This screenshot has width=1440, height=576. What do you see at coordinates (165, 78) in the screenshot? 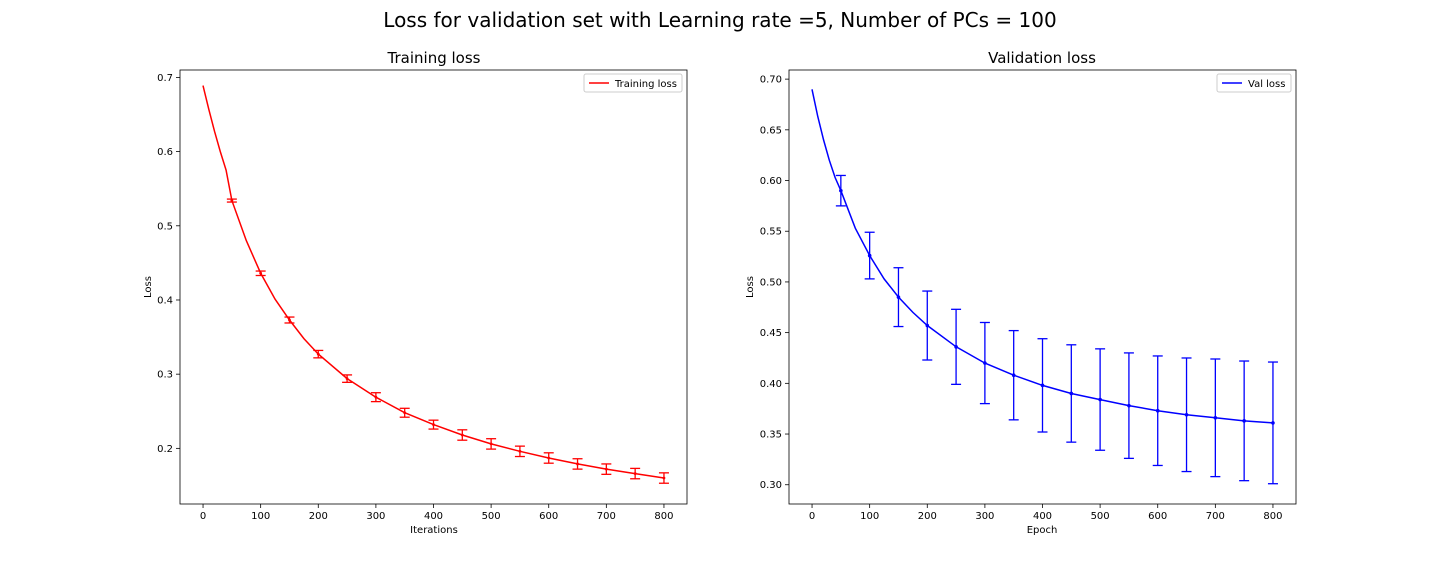
I see `training-loss-ytick-label: 0.7` at bounding box center [165, 78].